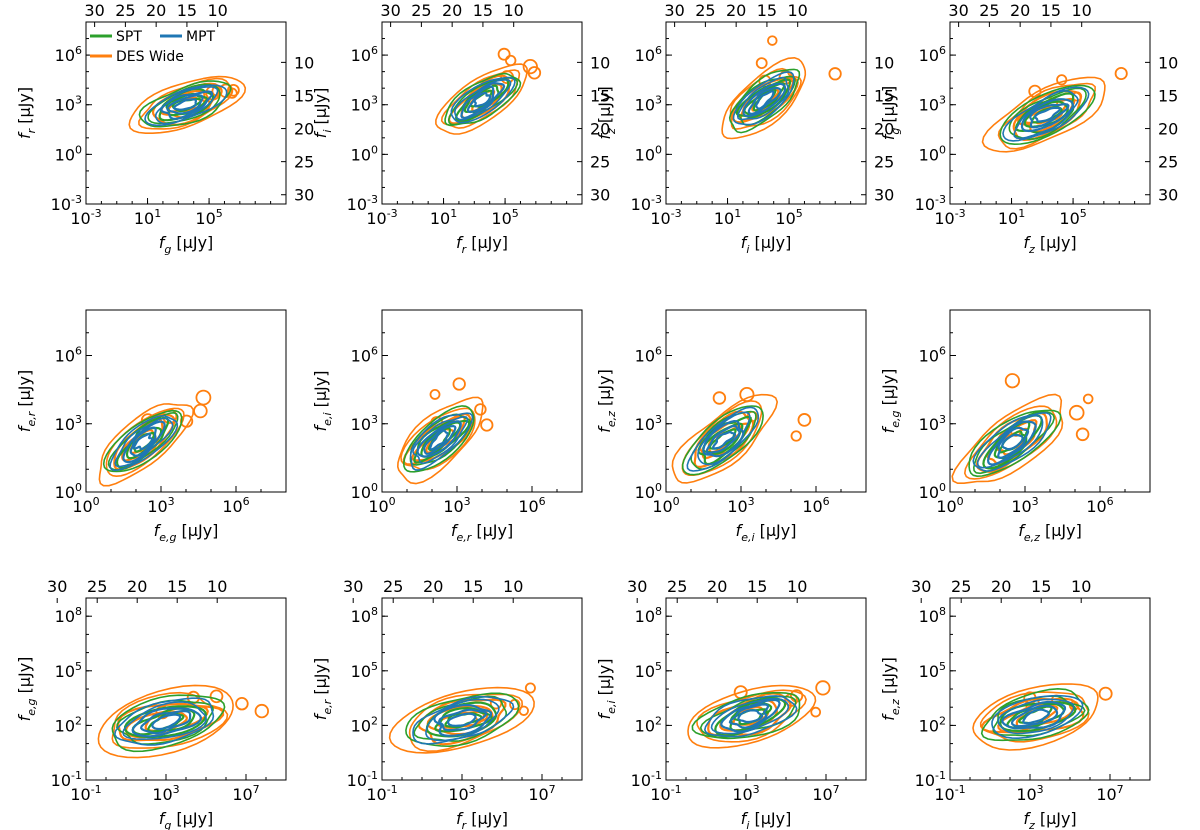  I want to click on legend-label: SPT, so click(129, 37).